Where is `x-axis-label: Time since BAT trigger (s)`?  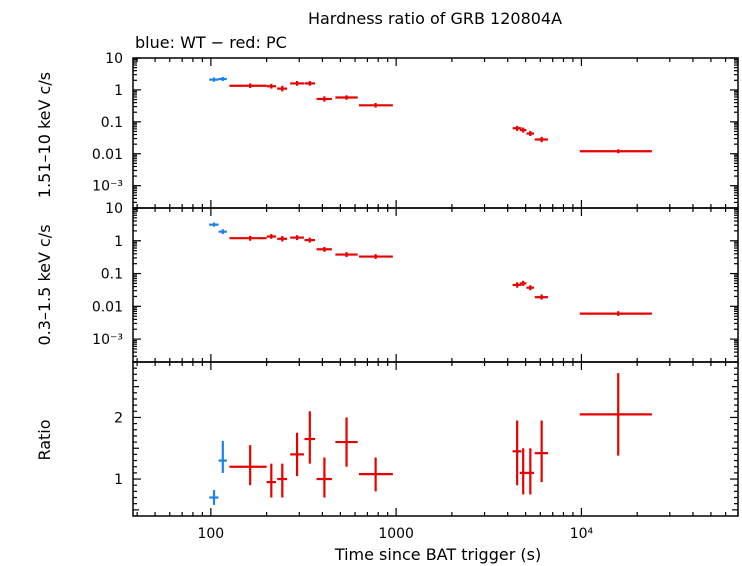
x-axis-label: Time since BAT trigger (s) is located at coordinates (437, 554).